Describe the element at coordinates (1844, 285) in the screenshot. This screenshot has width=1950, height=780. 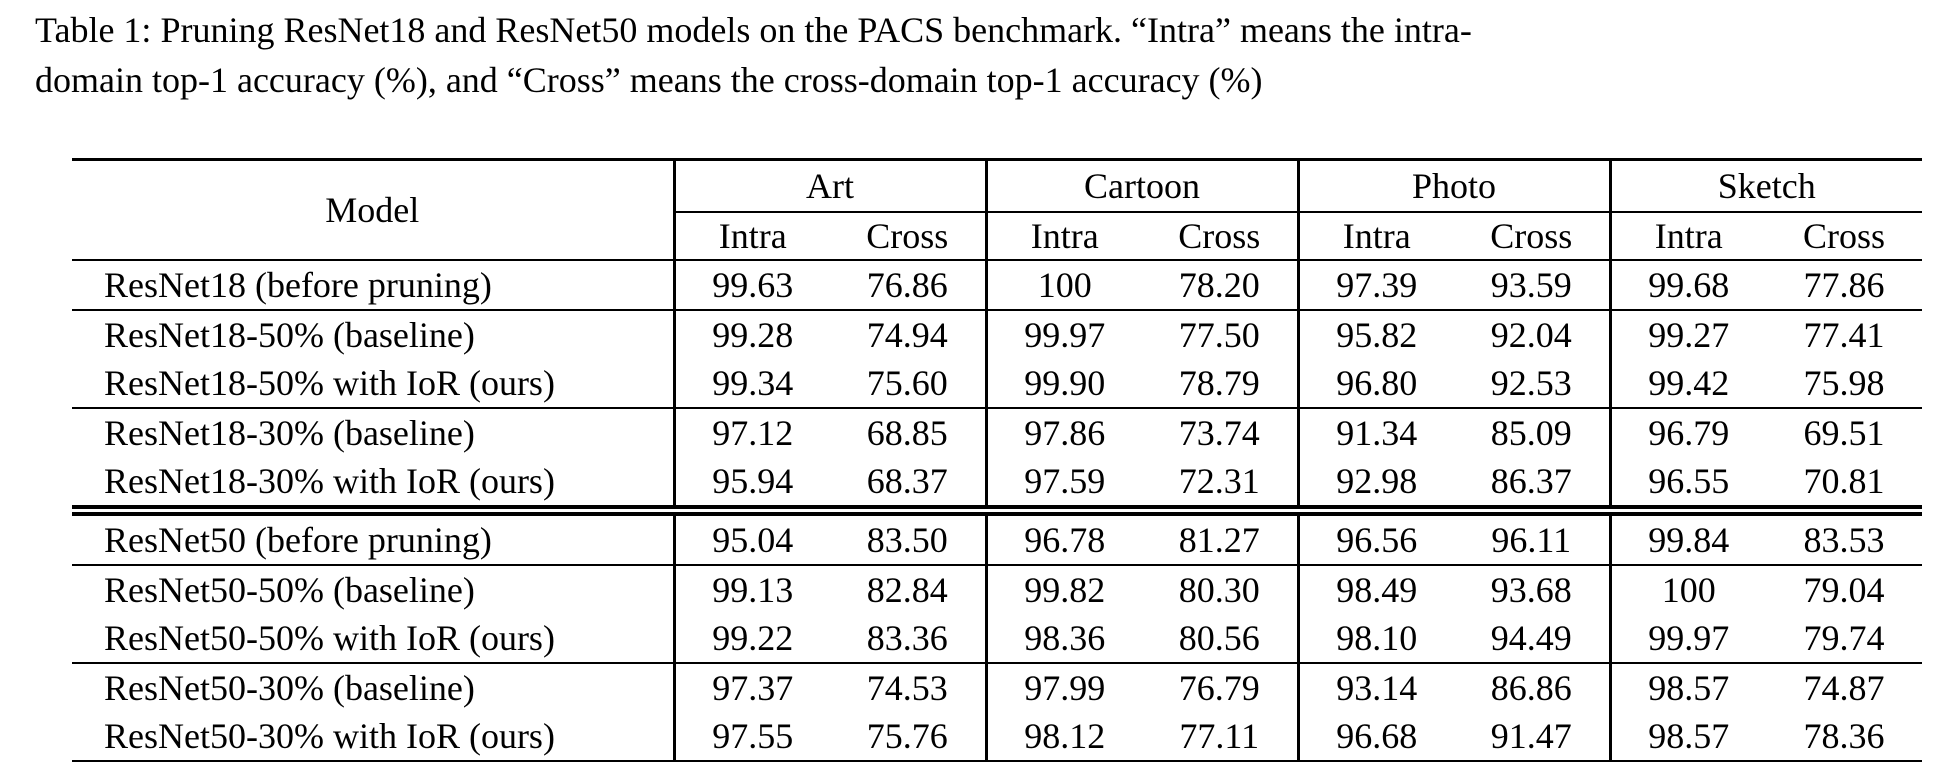
I see `value-cell: 77.86` at that location.